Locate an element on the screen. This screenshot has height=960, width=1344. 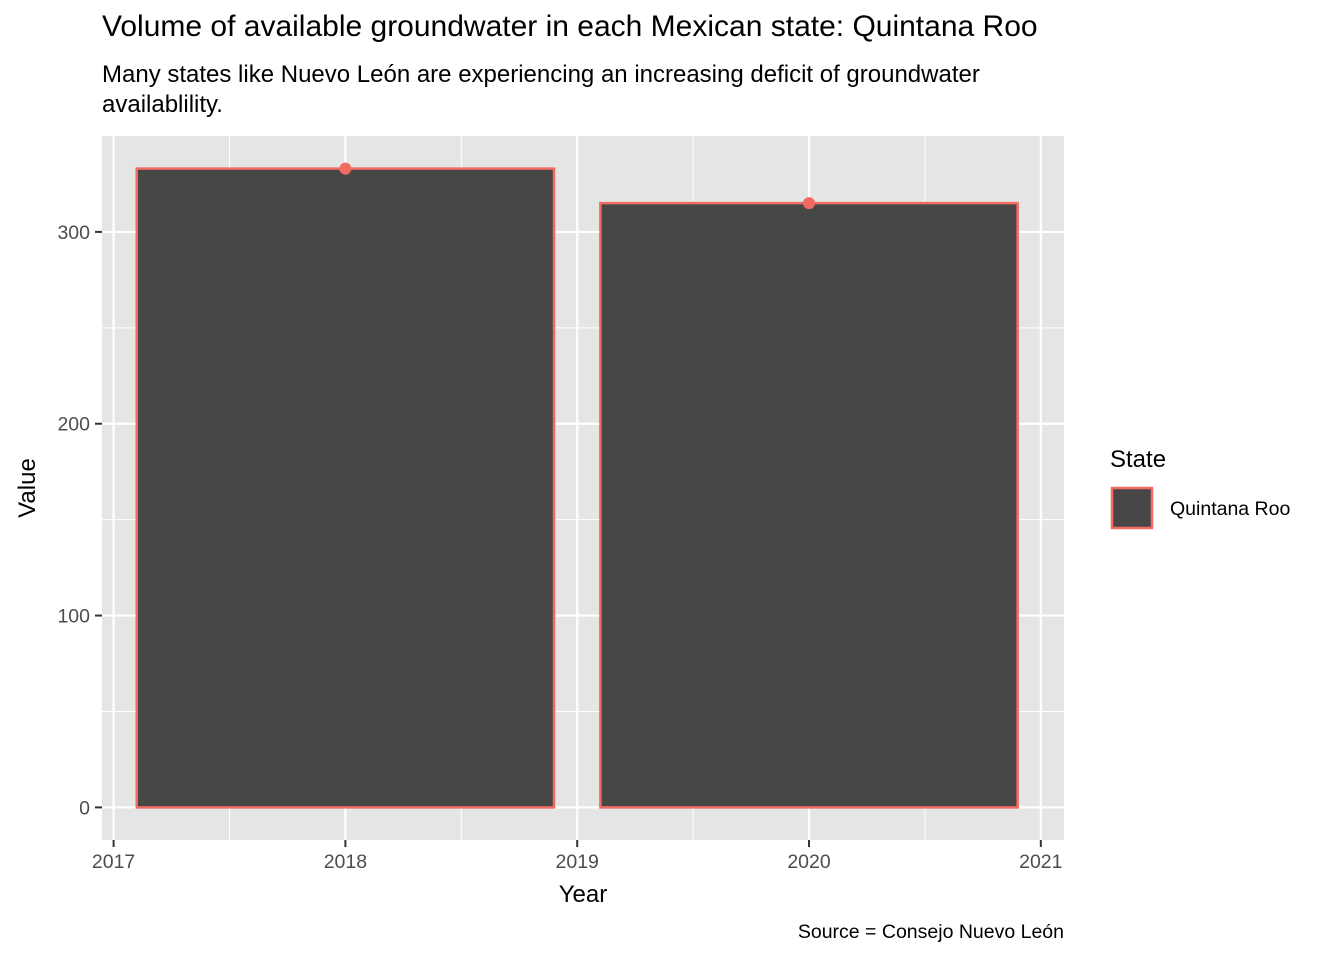
x-tick-label: 2019 is located at coordinates (577, 862).